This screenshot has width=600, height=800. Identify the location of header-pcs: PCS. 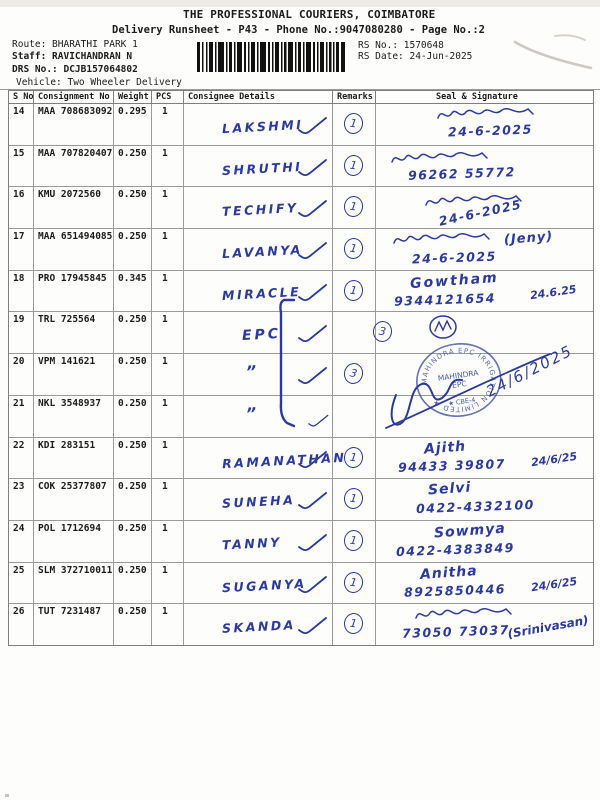
(168, 97).